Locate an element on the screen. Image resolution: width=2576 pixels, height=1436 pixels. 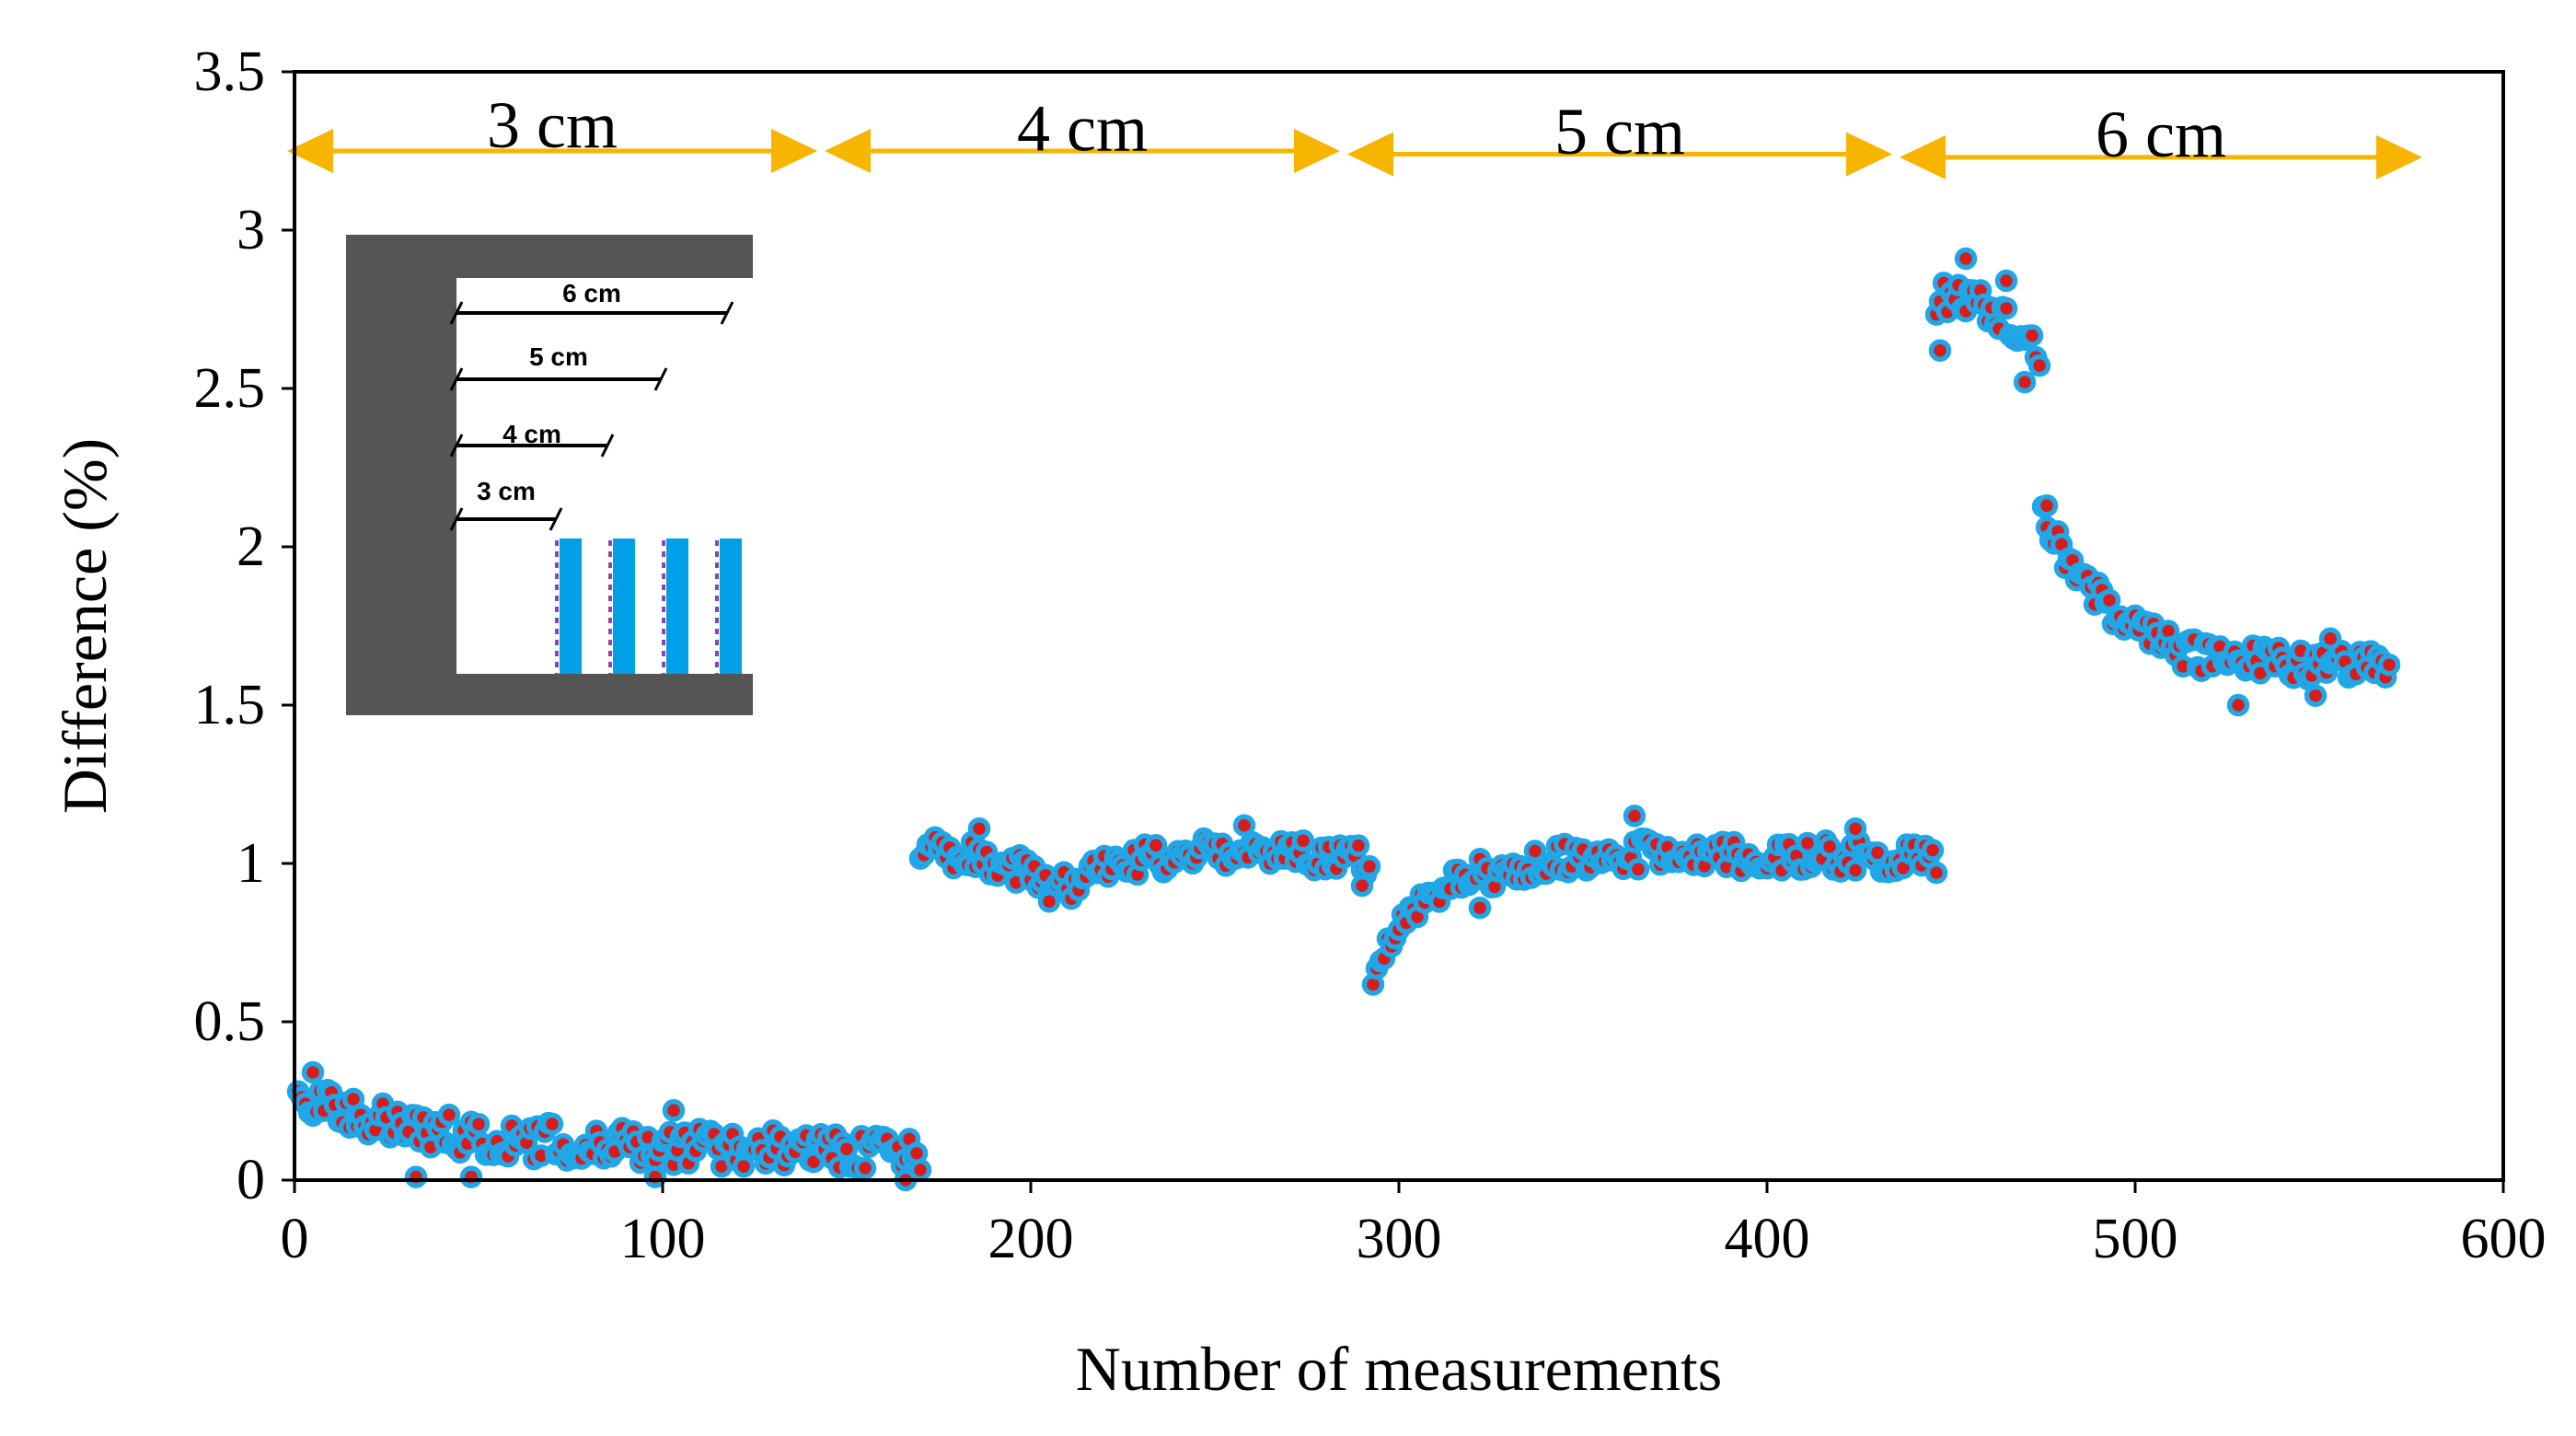
segment-label: 4 cm is located at coordinates (1082, 128).